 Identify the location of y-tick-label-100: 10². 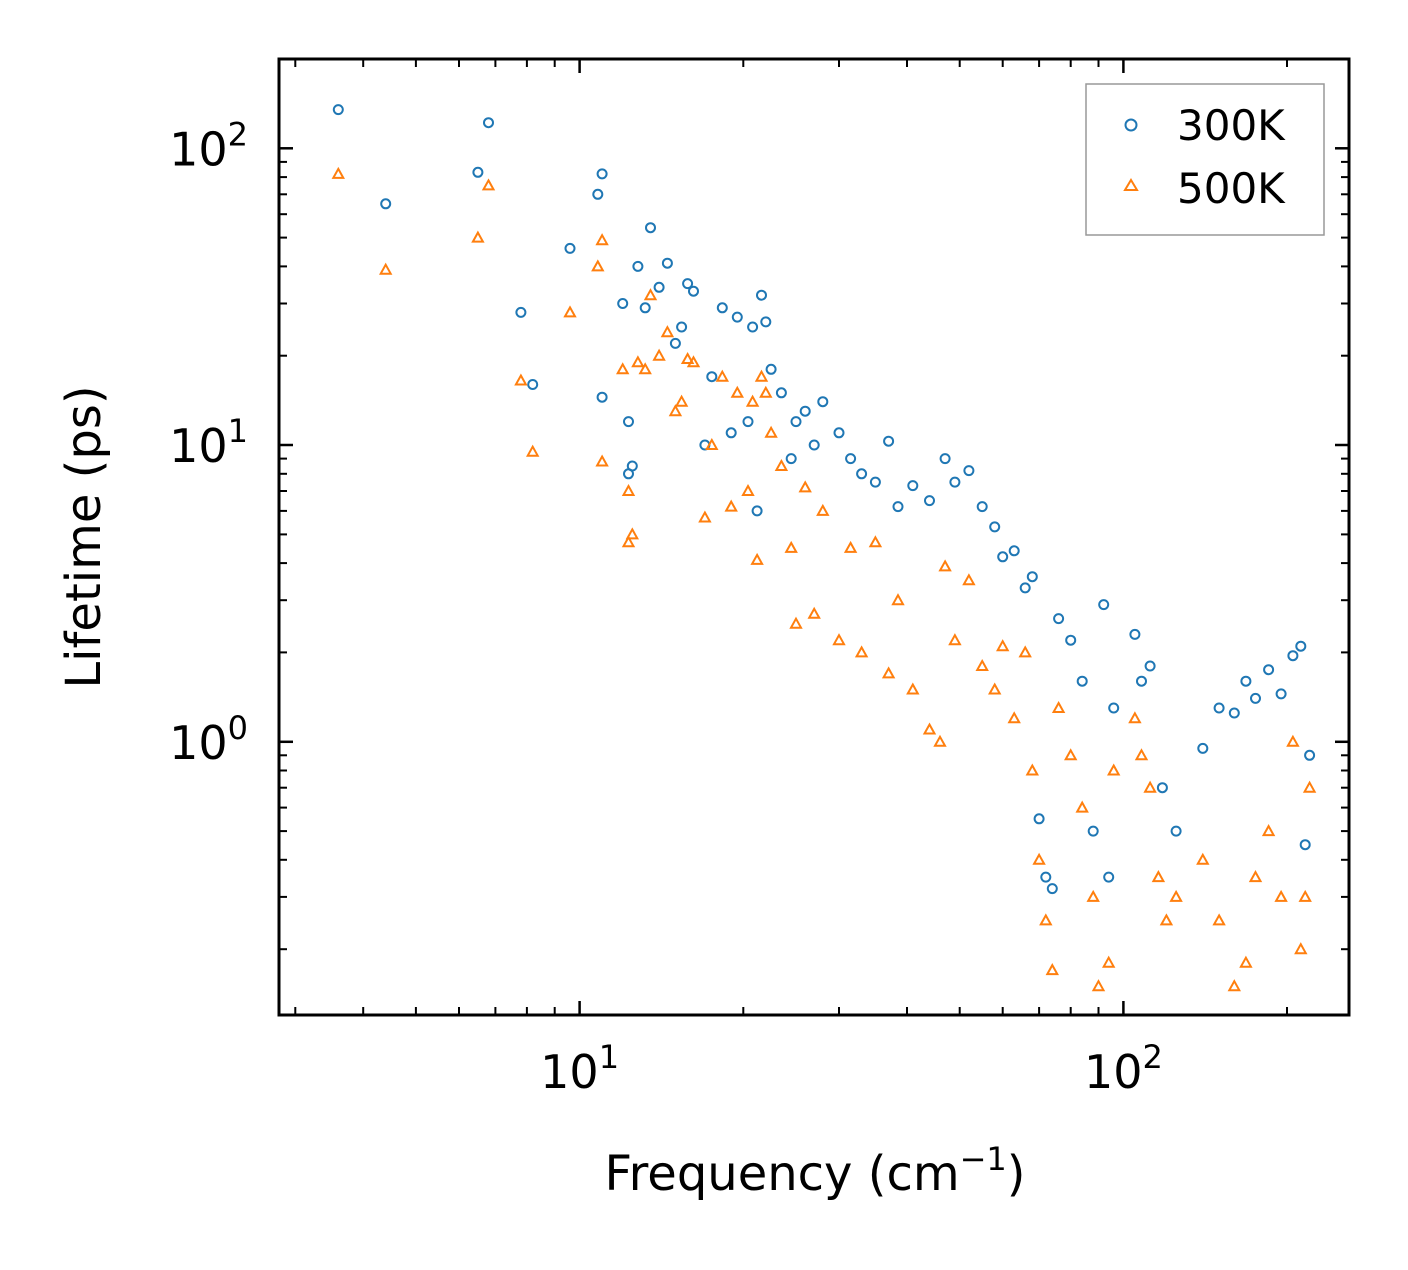
(208, 145).